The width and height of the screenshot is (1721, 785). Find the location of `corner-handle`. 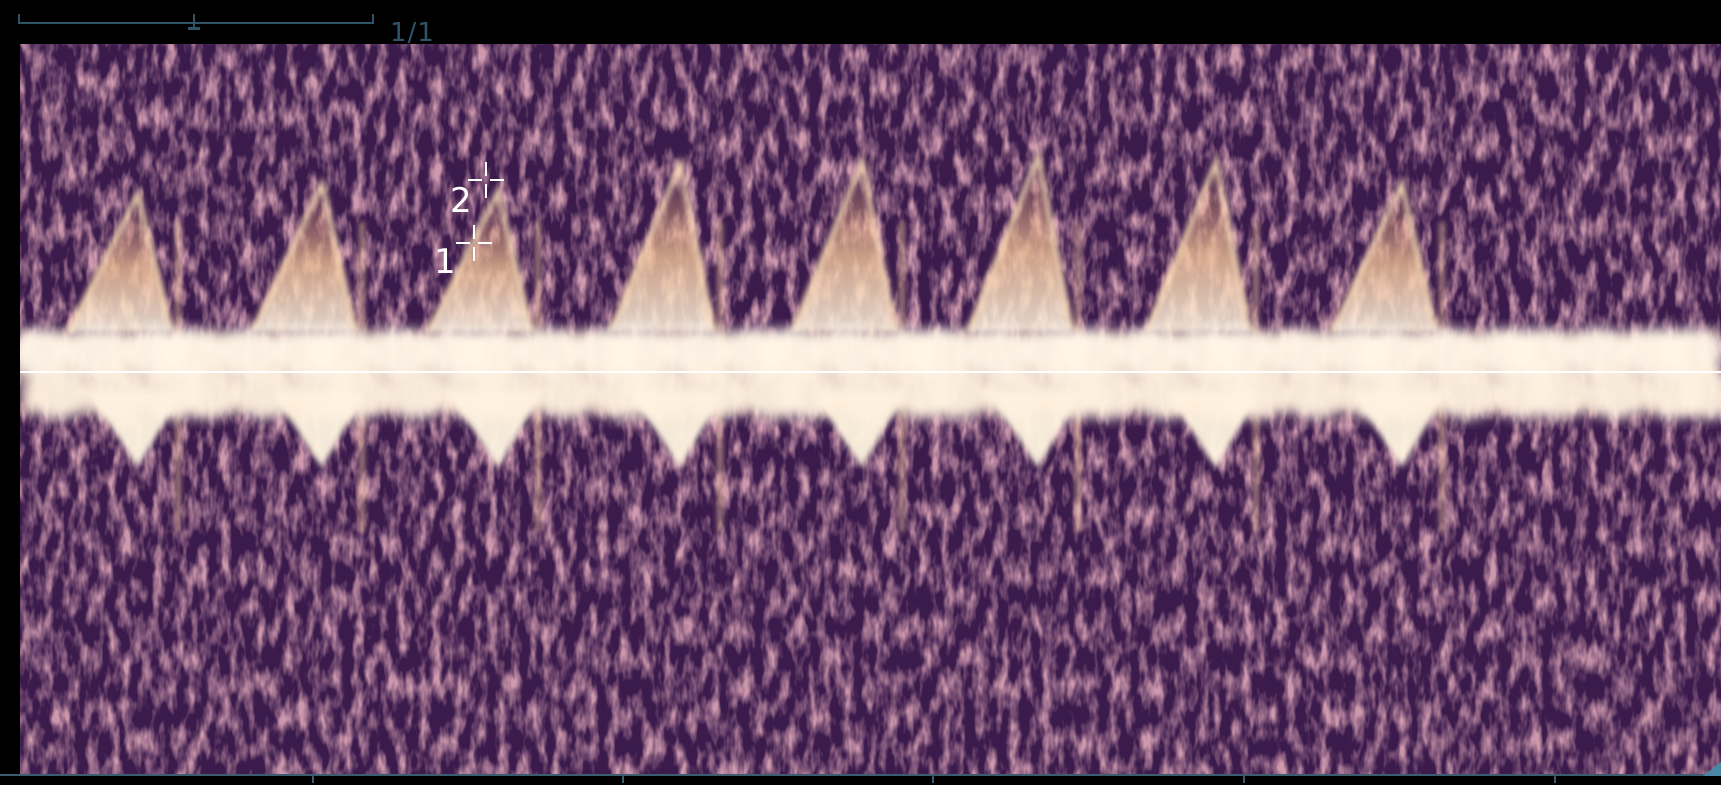

corner-handle is located at coordinates (1712, 769).